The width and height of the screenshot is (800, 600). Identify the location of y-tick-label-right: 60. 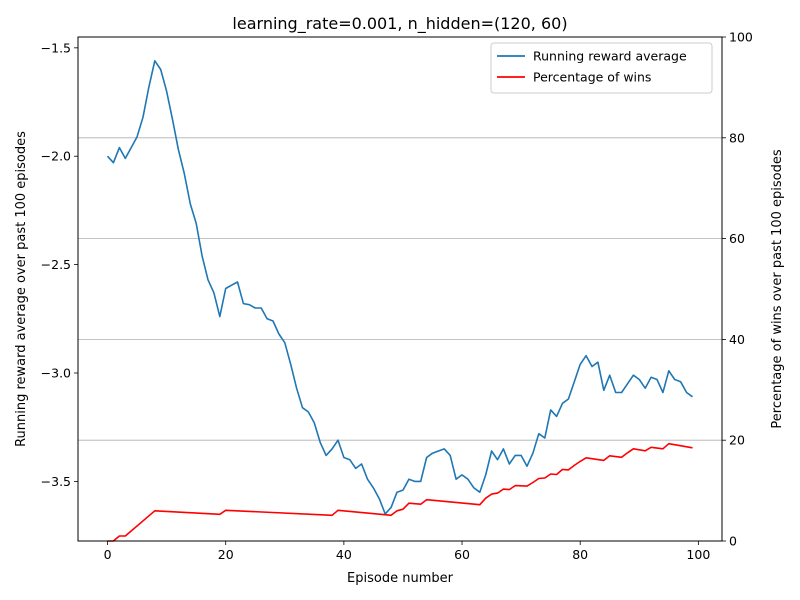
(737, 238).